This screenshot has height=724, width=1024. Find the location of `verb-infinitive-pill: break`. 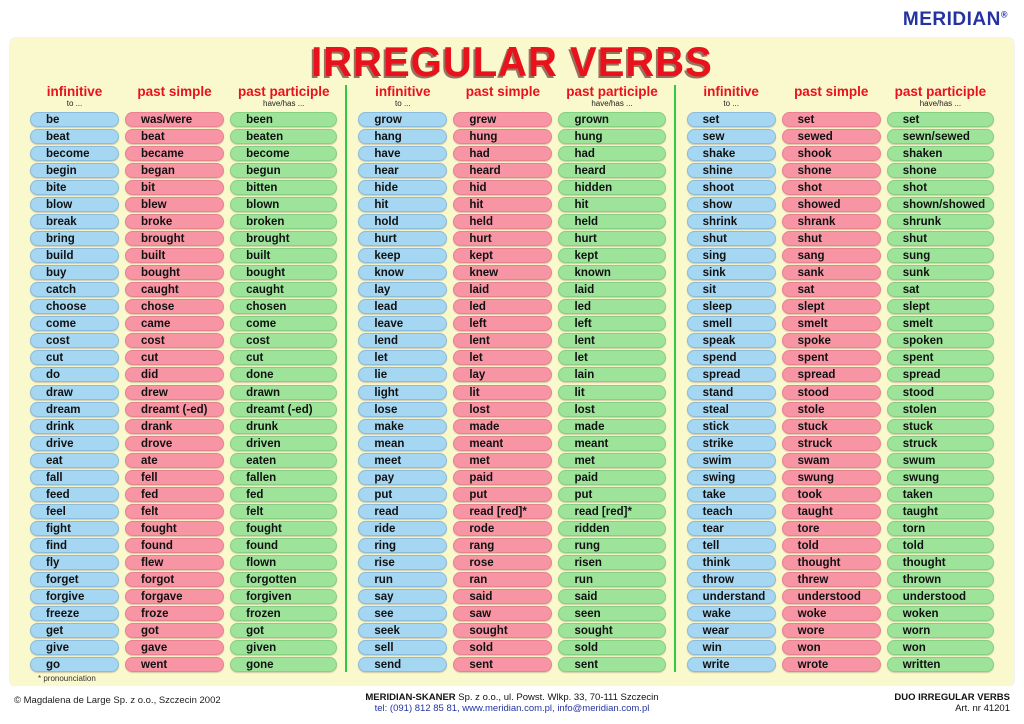

verb-infinitive-pill: break is located at coordinates (74, 222).